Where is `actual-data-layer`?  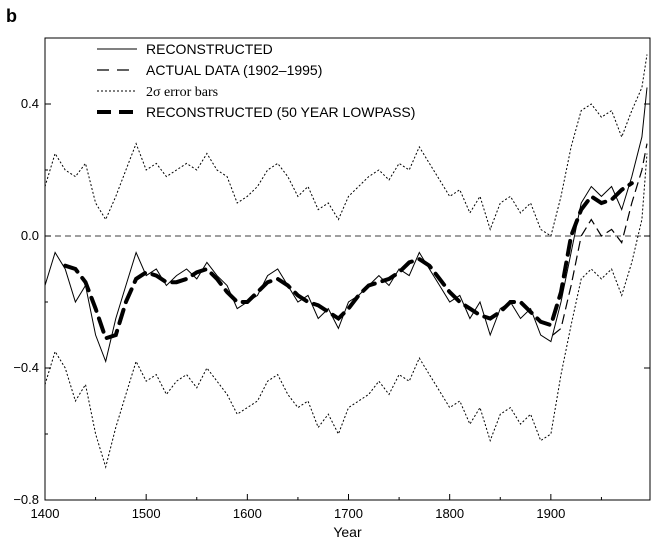 actual-data-layer is located at coordinates (600, 239).